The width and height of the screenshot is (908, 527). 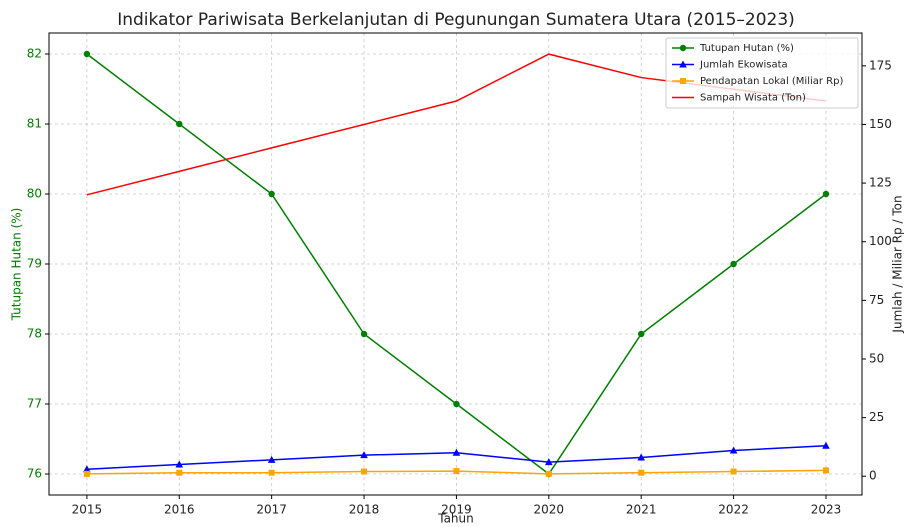 What do you see at coordinates (880, 241) in the screenshot?
I see `y2-tick-label: 100` at bounding box center [880, 241].